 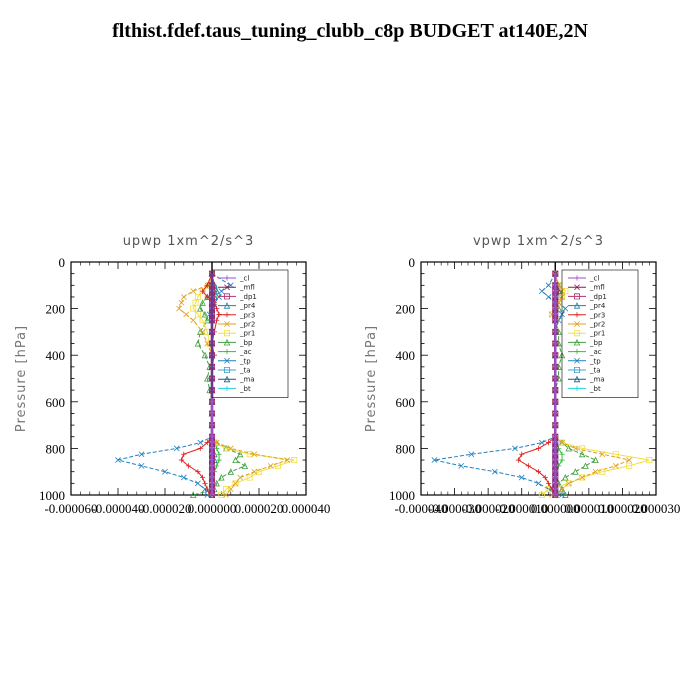 I want to click on panel-title: vpwp 1xm^2/s^3, so click(x=538, y=241).